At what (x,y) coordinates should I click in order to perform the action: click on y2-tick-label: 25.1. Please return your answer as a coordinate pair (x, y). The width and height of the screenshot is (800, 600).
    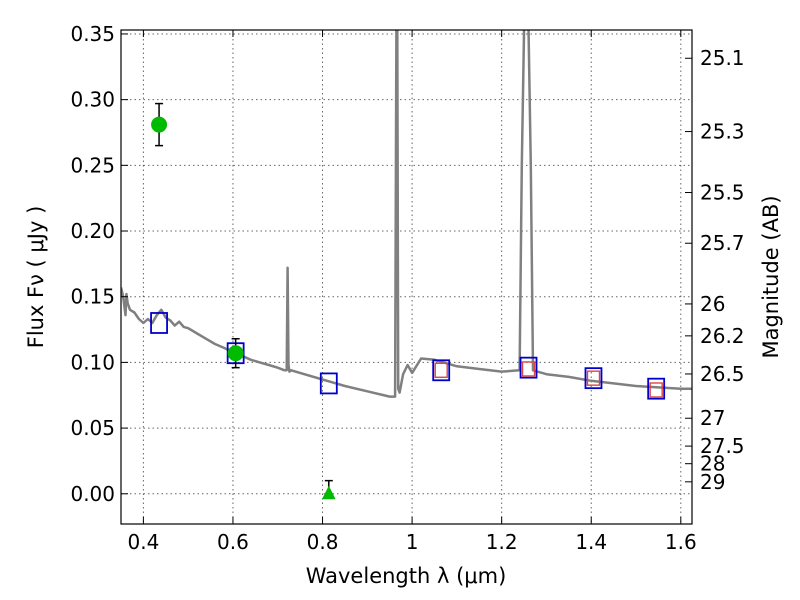
    Looking at the image, I should click on (722, 58).